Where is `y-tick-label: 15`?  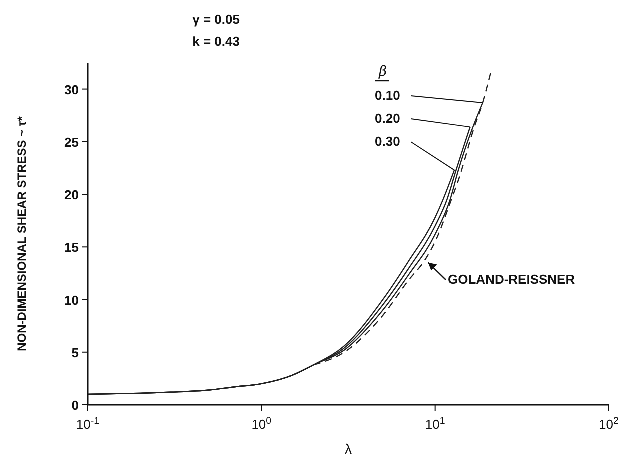
y-tick-label: 15 is located at coordinates (71, 248).